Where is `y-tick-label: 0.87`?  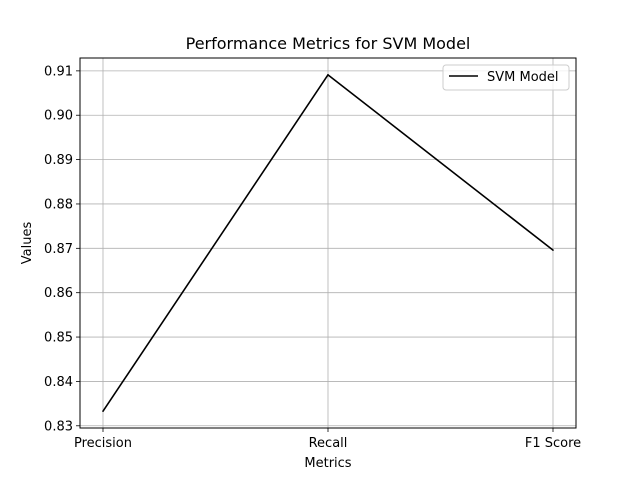 y-tick-label: 0.87 is located at coordinates (58, 249).